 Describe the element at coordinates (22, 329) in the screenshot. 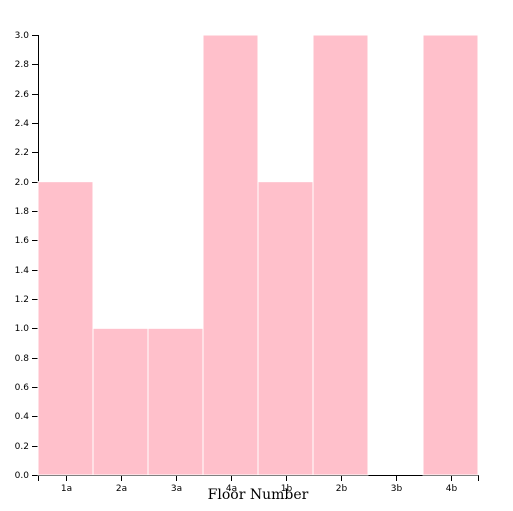

I see `y-tick-label: 1.0` at that location.